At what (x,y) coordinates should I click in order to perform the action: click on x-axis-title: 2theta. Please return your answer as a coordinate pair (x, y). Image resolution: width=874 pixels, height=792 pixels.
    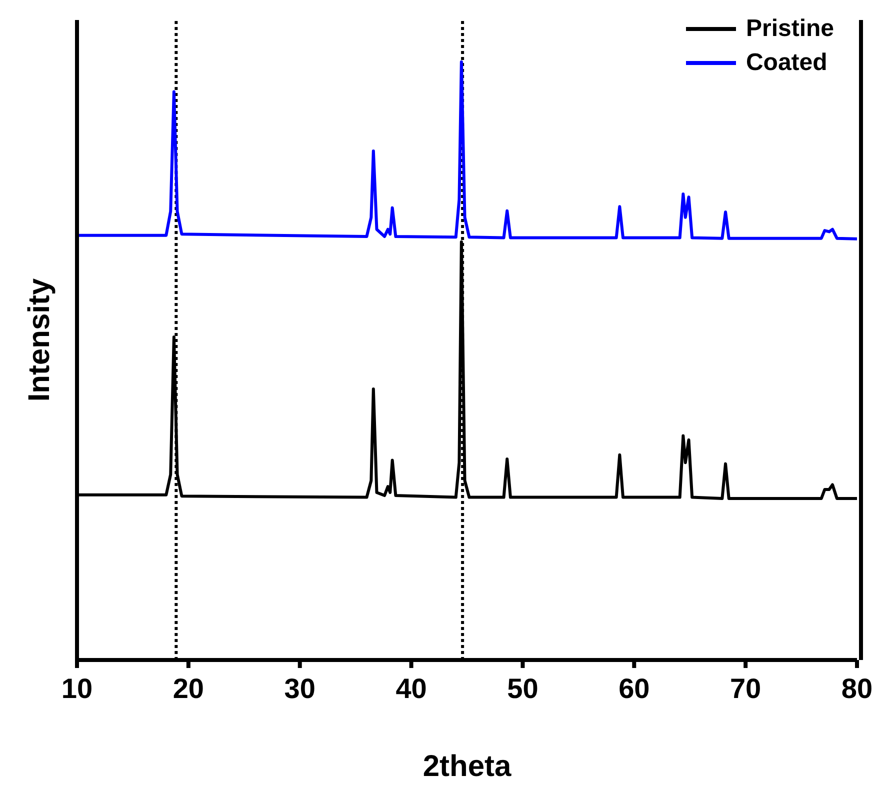
    Looking at the image, I should click on (467, 766).